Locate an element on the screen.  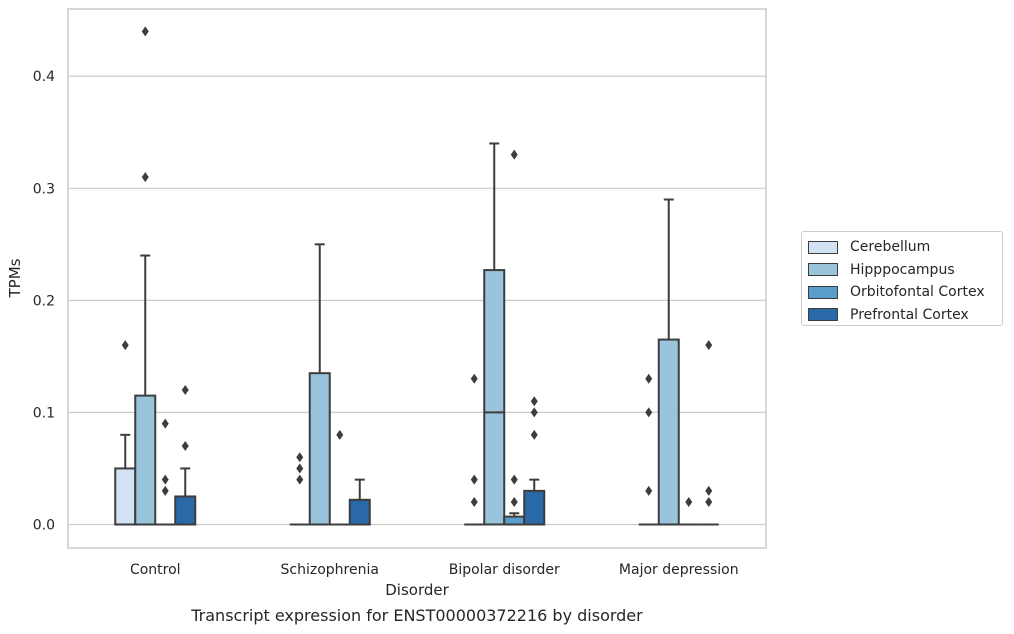
x-tick-label: Control is located at coordinates (155, 570).